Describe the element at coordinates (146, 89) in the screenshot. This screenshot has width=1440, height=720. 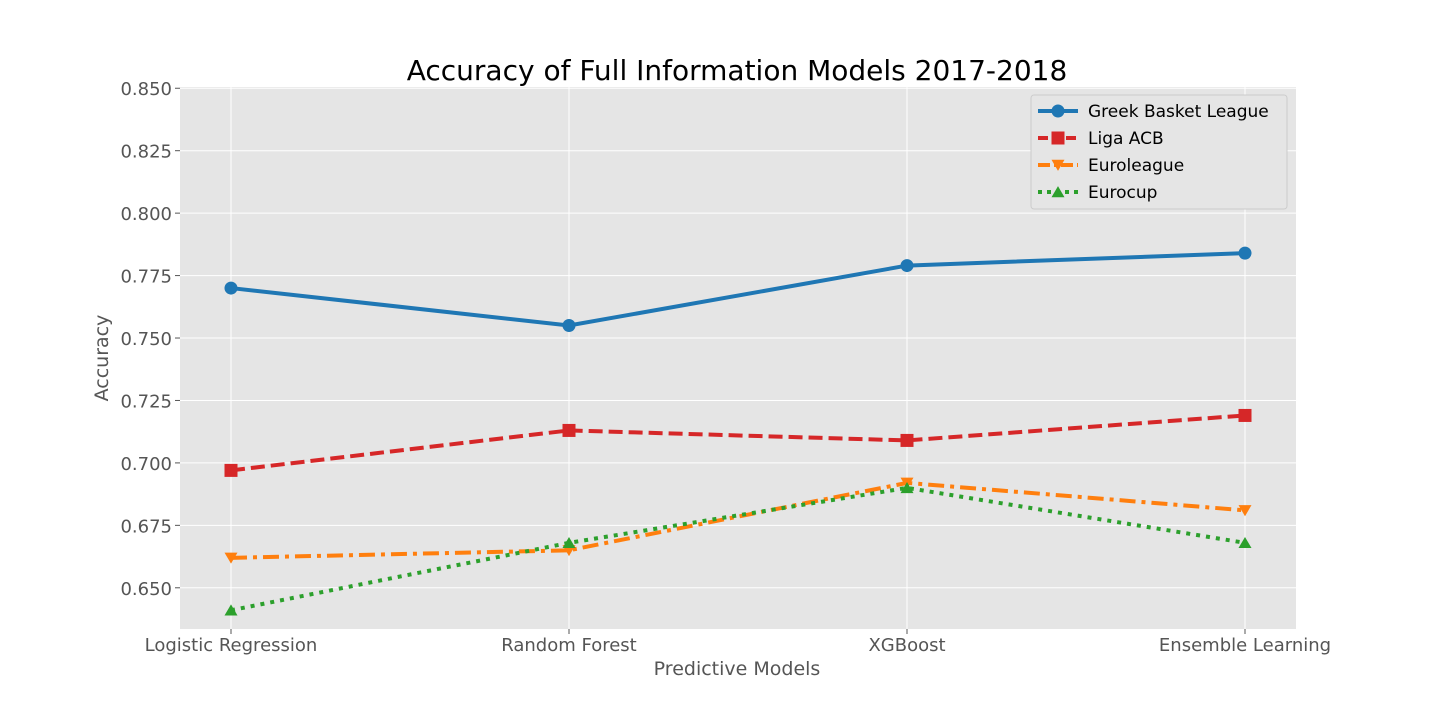
I see `y-tick-label: 0.850` at that location.